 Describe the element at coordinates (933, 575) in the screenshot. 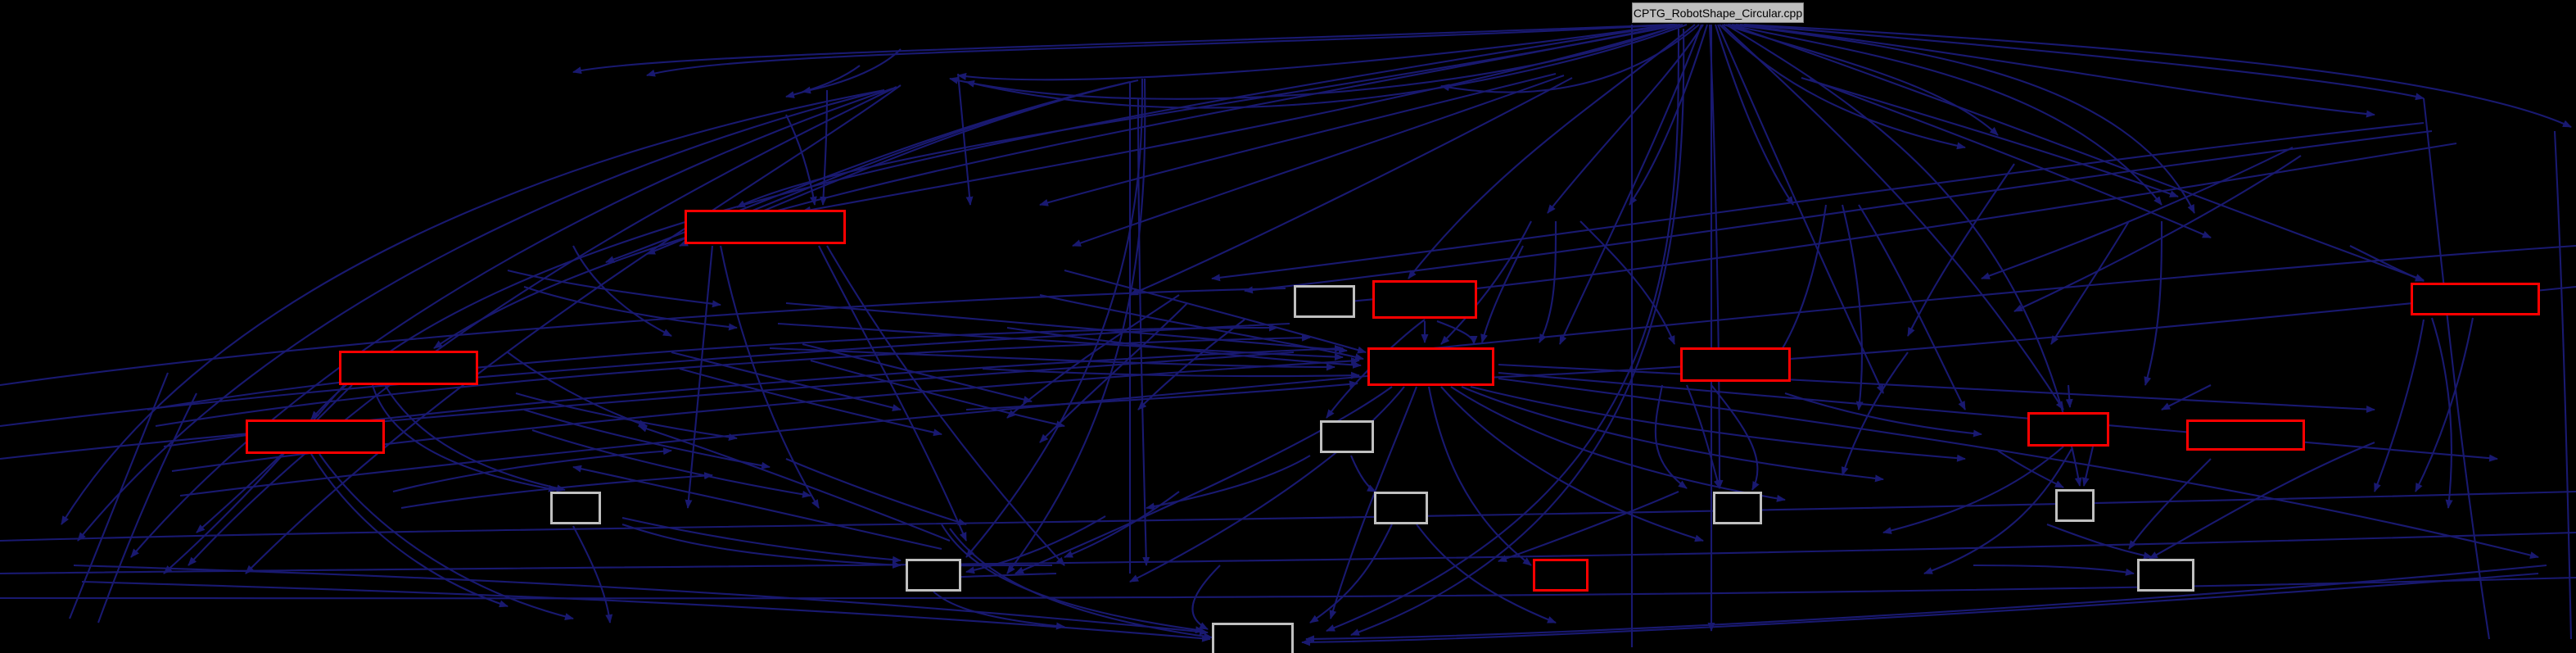

I see `graph-node-n5` at that location.